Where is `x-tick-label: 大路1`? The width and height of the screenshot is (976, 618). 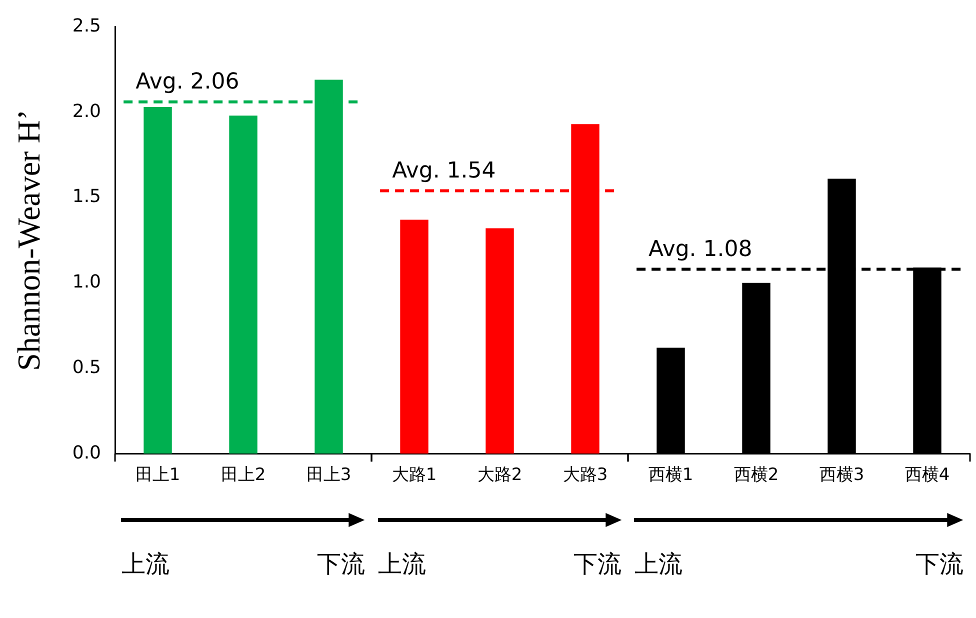
x-tick-label: 大路1 is located at coordinates (414, 475).